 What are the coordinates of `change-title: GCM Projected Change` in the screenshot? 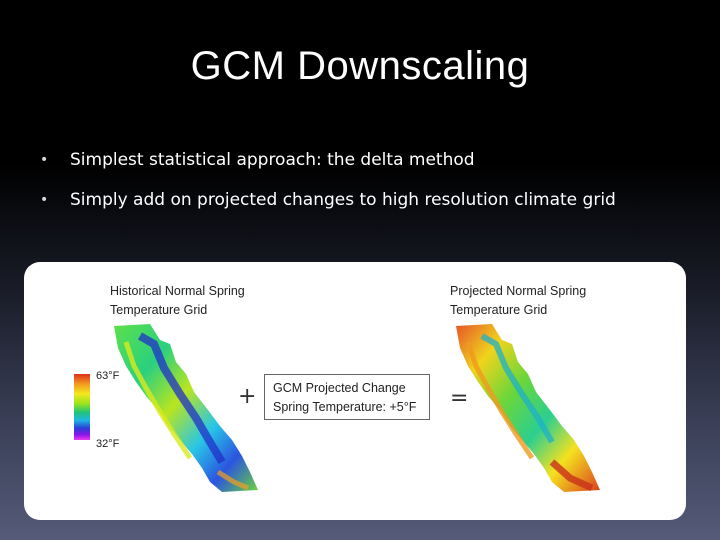 It's located at (339, 388).